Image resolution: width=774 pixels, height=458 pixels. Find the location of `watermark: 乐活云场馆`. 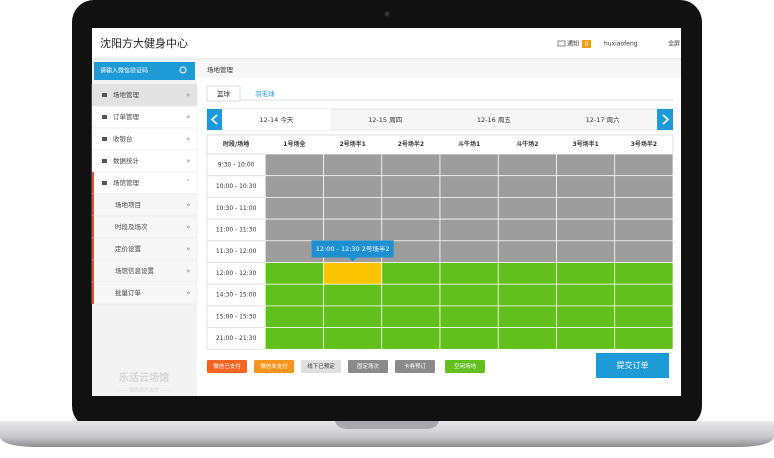

watermark: 乐活云场馆 is located at coordinates (144, 377).